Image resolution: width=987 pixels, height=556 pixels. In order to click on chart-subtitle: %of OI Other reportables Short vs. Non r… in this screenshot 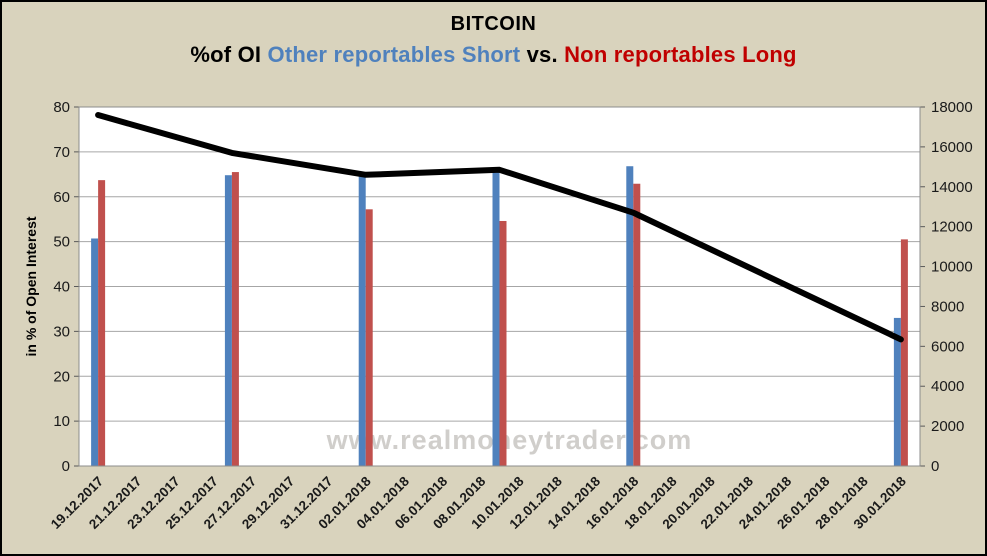, I will do `click(493, 55)`.